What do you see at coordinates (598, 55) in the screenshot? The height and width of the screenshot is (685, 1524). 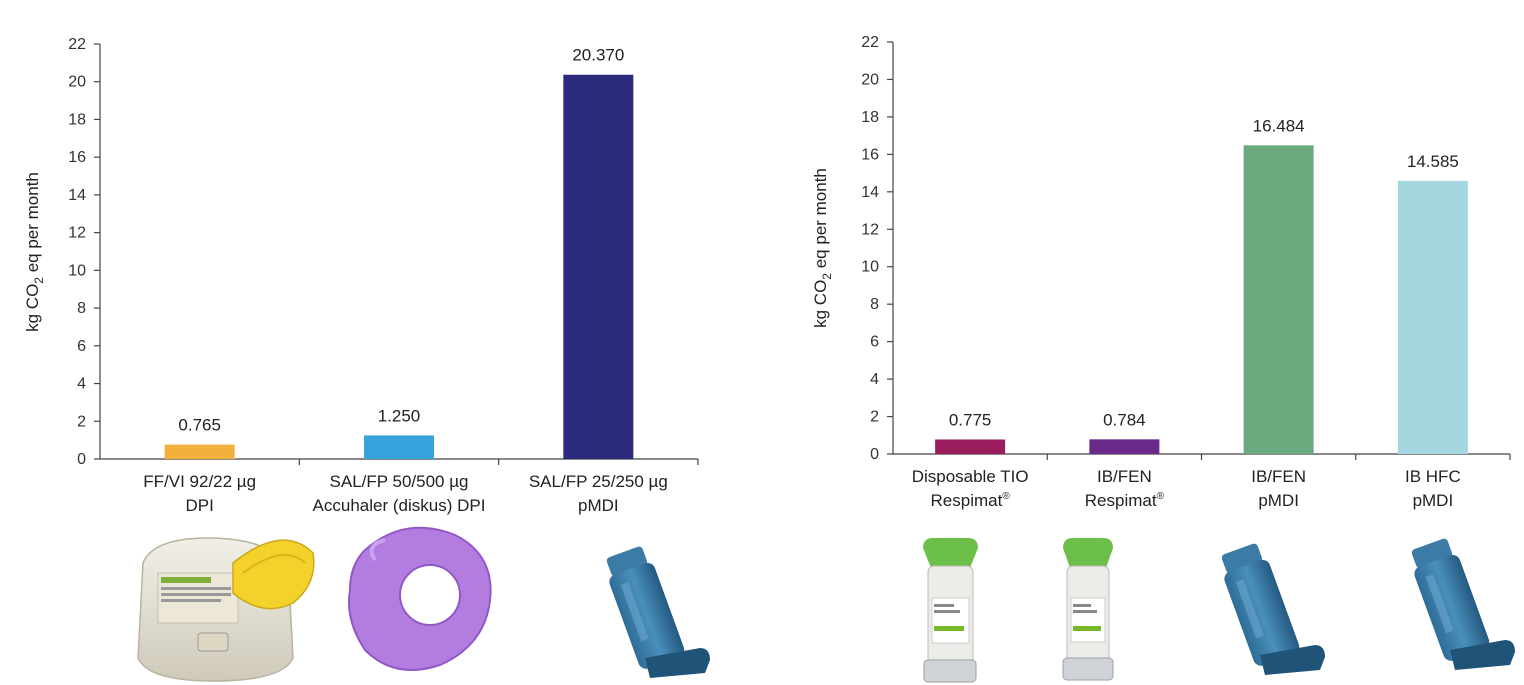 I see `data-label: 20.370` at bounding box center [598, 55].